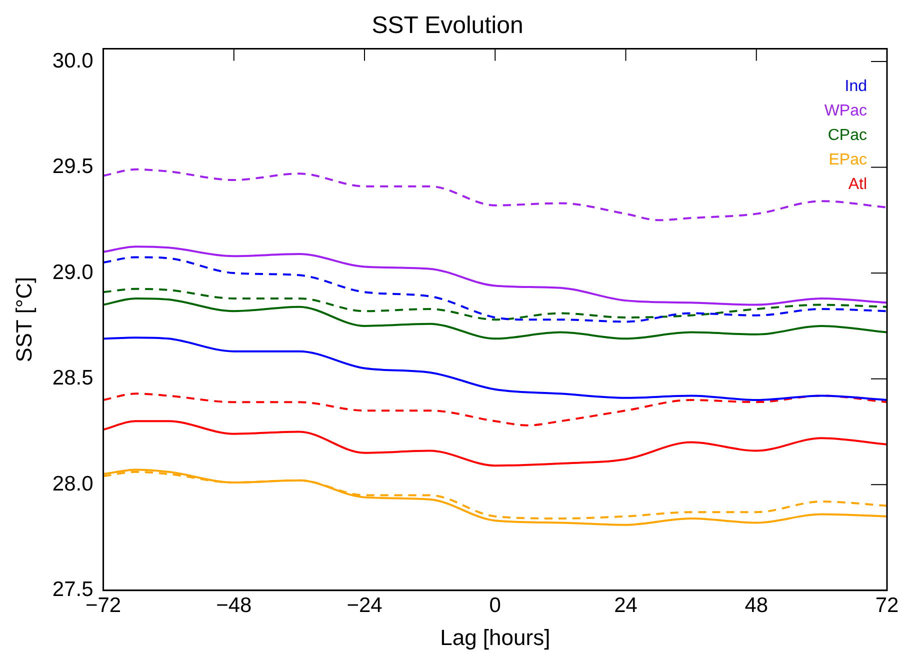 Image resolution: width=915 pixels, height=664 pixels. I want to click on x-tick-label: 24, so click(626, 605).